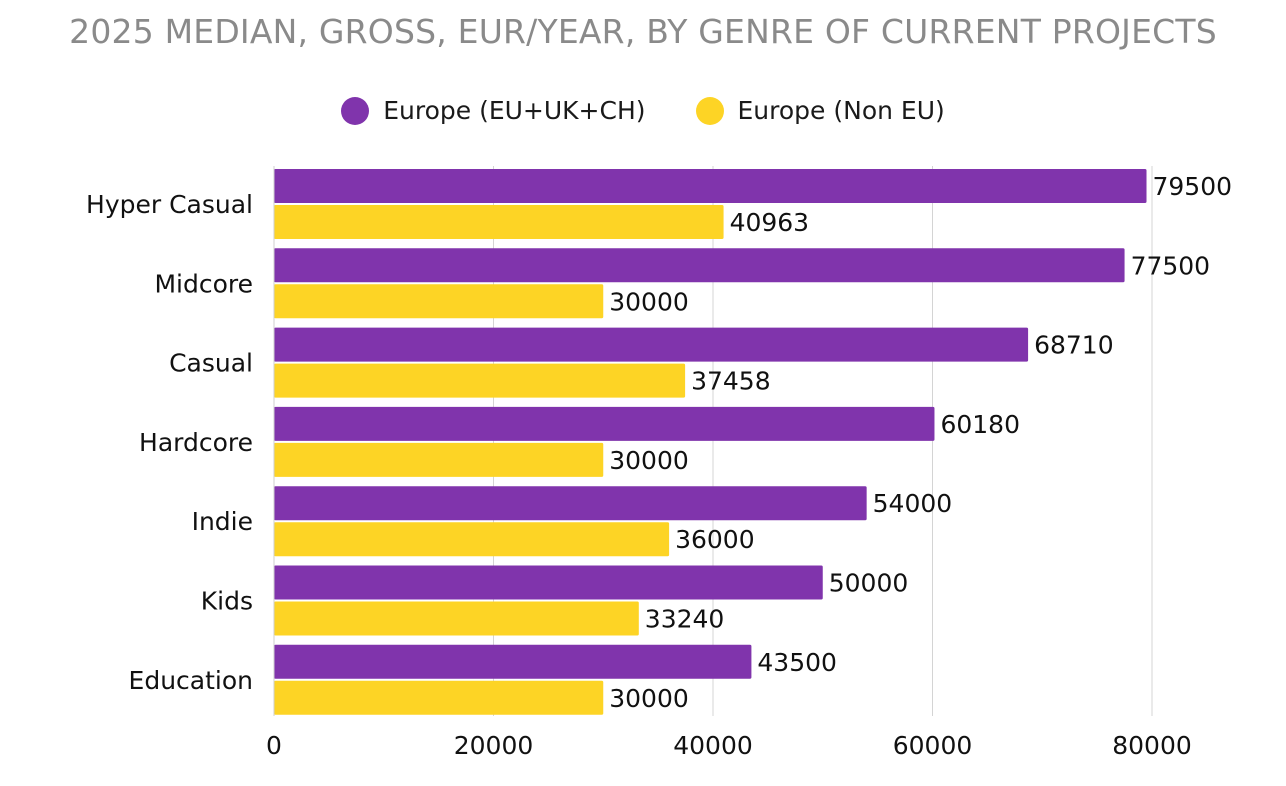 The width and height of the screenshot is (1286, 786). What do you see at coordinates (713, 745) in the screenshot?
I see `x-tick-label: 40000` at bounding box center [713, 745].